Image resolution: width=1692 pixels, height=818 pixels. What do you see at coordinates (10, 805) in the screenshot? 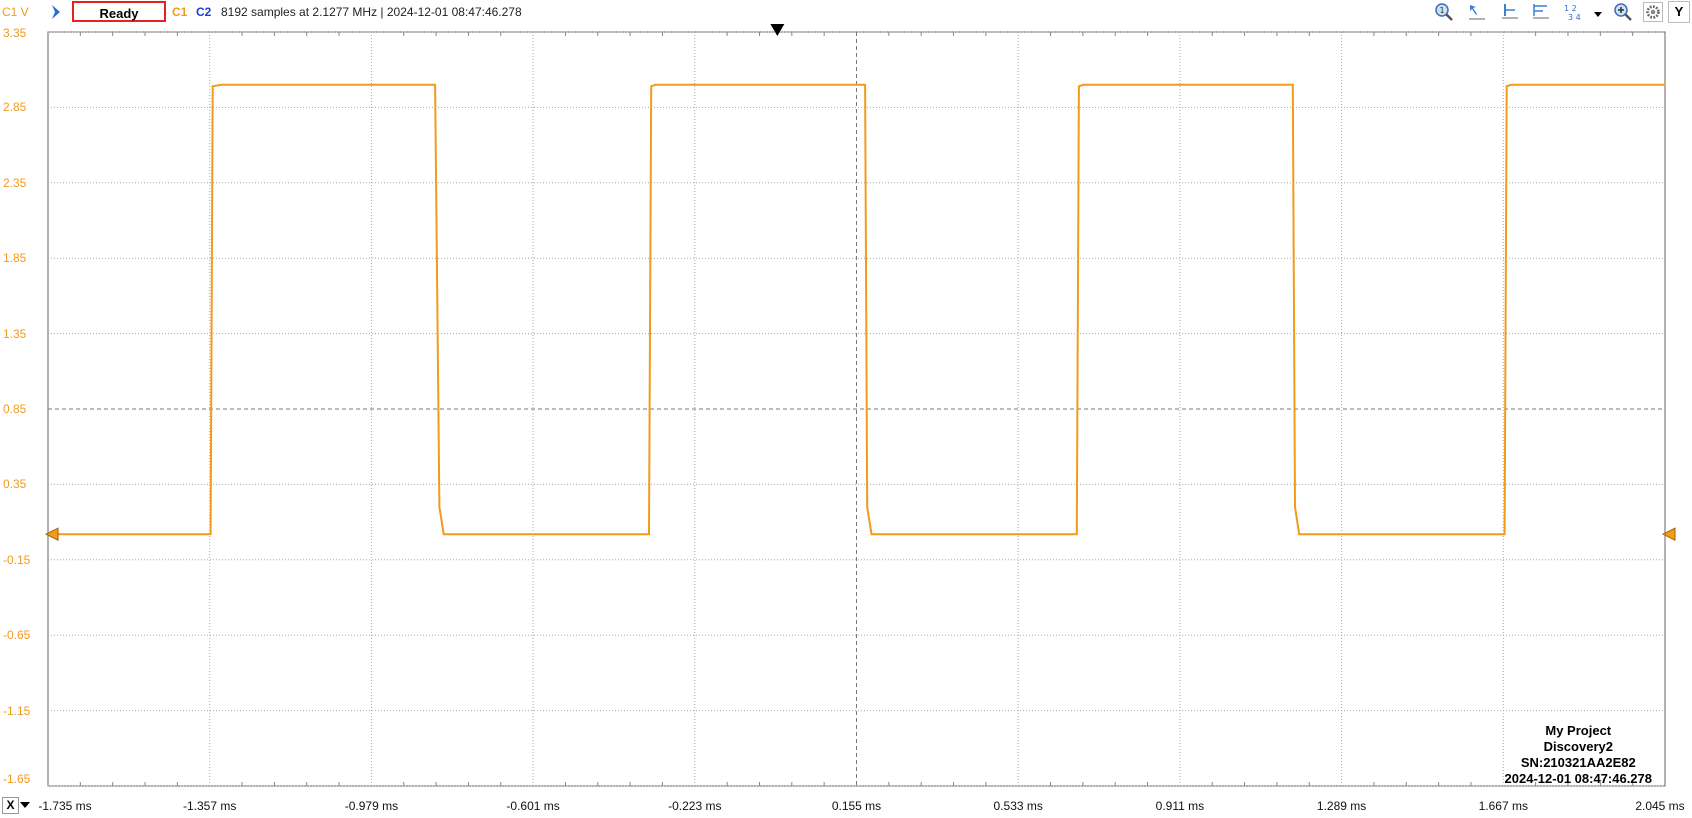
I see `x-axis-button: X` at bounding box center [10, 805].